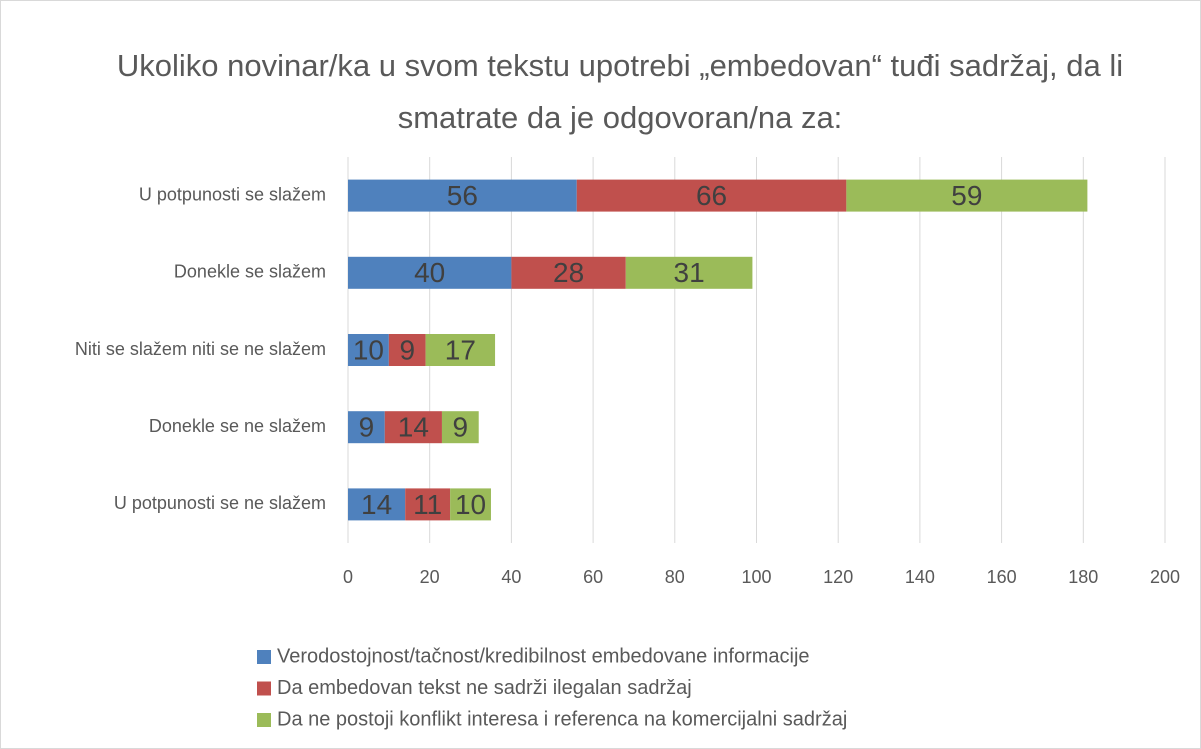 The width and height of the screenshot is (1201, 749). I want to click on data-label: 40, so click(429, 272).